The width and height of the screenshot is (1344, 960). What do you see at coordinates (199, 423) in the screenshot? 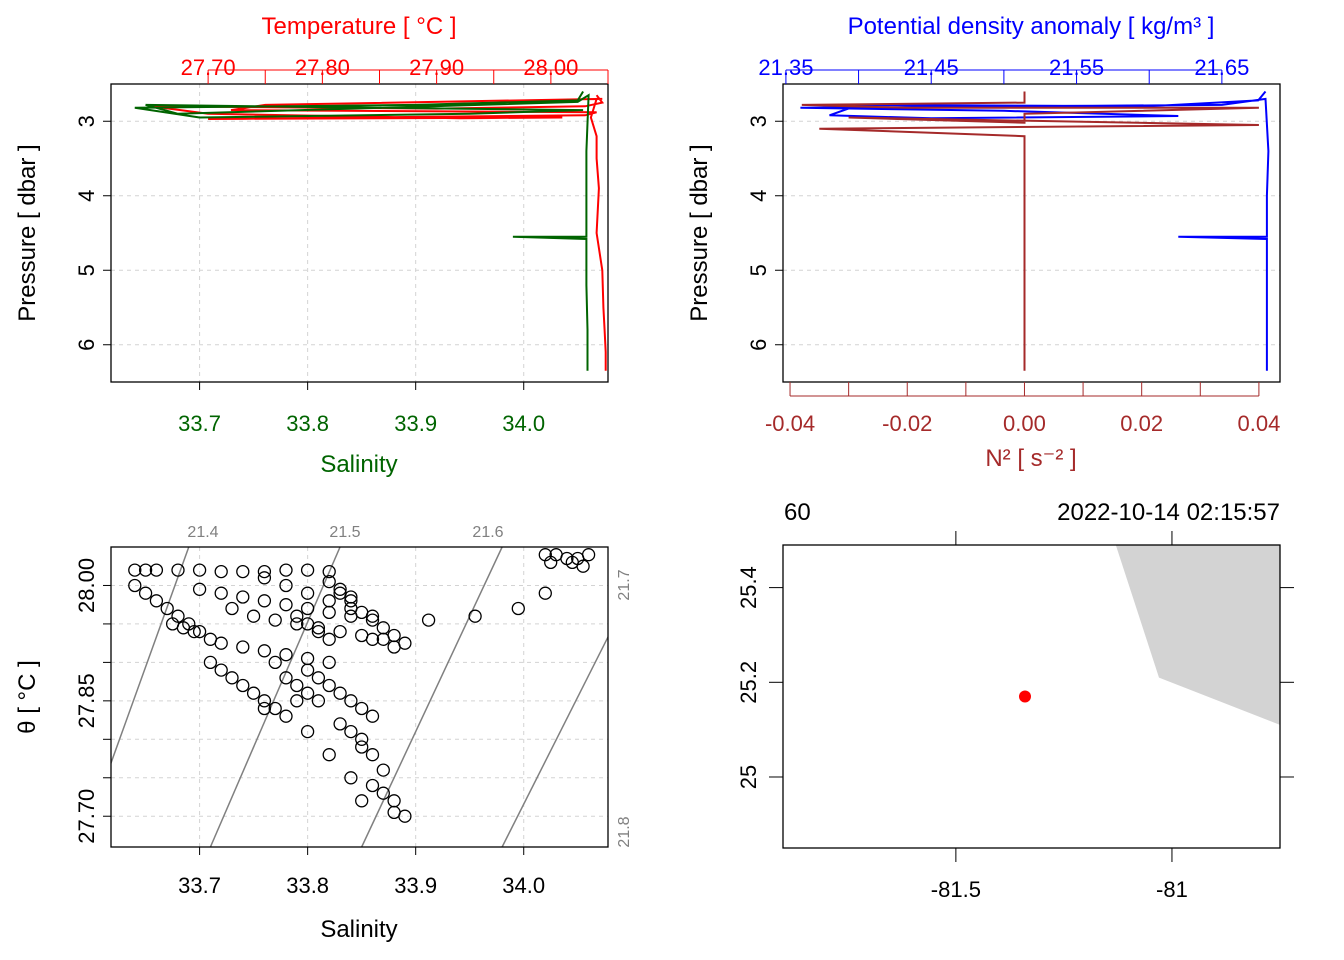
I see `p1-bottom-tick-label: 33.7` at bounding box center [199, 423].